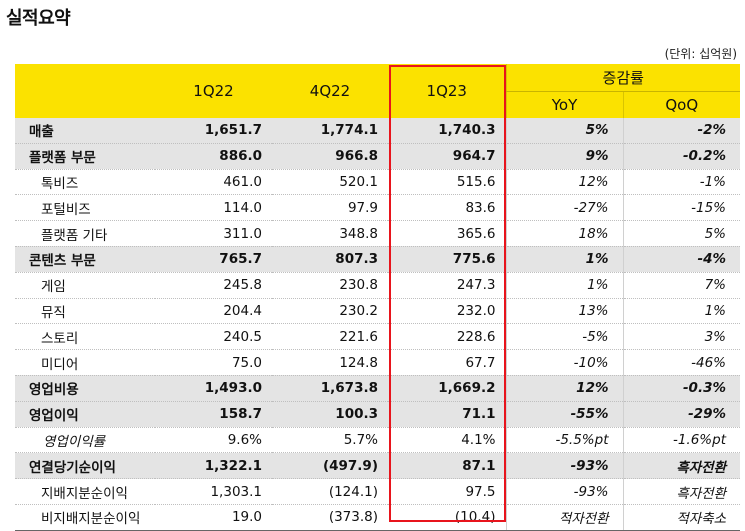  Describe the element at coordinates (447, 388) in the screenshot. I see `value-1q23: 1,669.2` at that location.